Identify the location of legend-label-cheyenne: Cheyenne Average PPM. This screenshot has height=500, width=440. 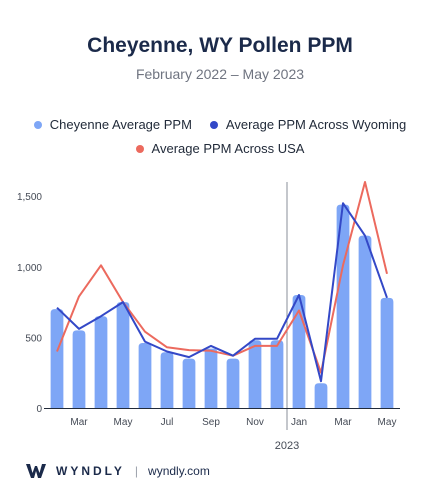
(120, 124).